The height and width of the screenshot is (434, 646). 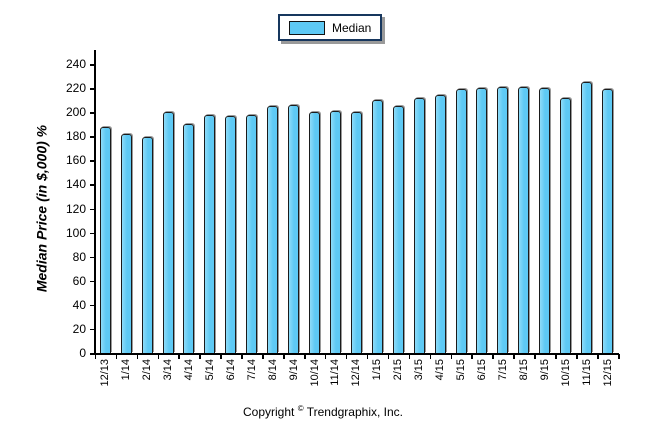 What do you see at coordinates (356, 354) in the screenshot?
I see `x-axis-line` at bounding box center [356, 354].